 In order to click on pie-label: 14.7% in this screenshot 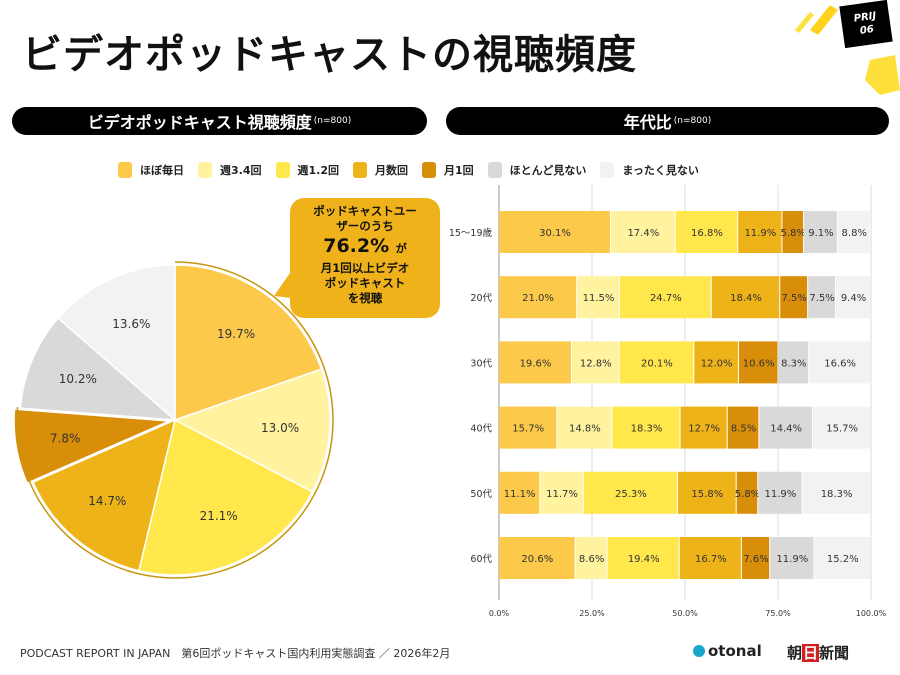, I will do `click(107, 501)`.